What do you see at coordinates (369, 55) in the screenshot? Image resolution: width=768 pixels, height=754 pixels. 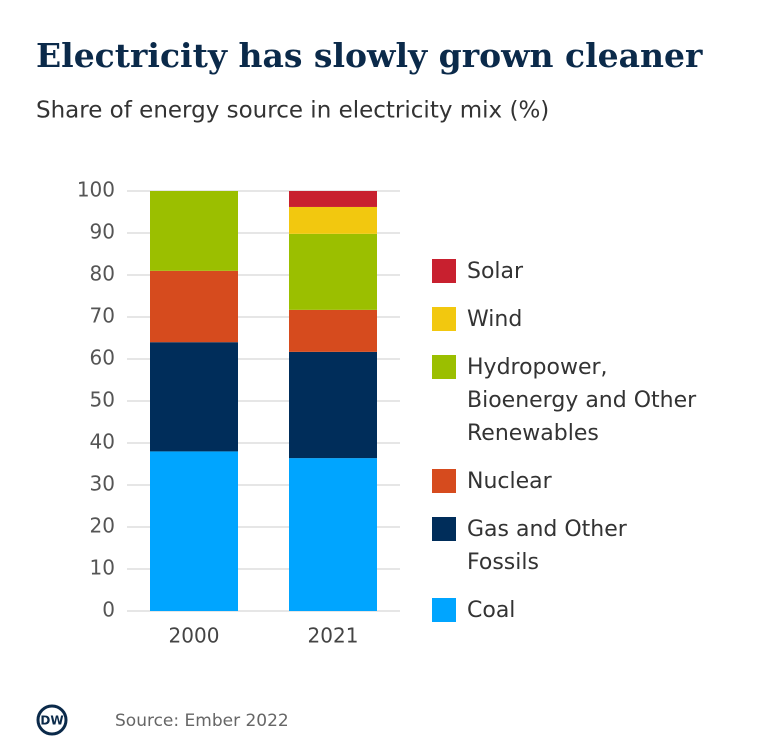 I see `chart-title: Electricity has slowly grown cleaner` at bounding box center [369, 55].